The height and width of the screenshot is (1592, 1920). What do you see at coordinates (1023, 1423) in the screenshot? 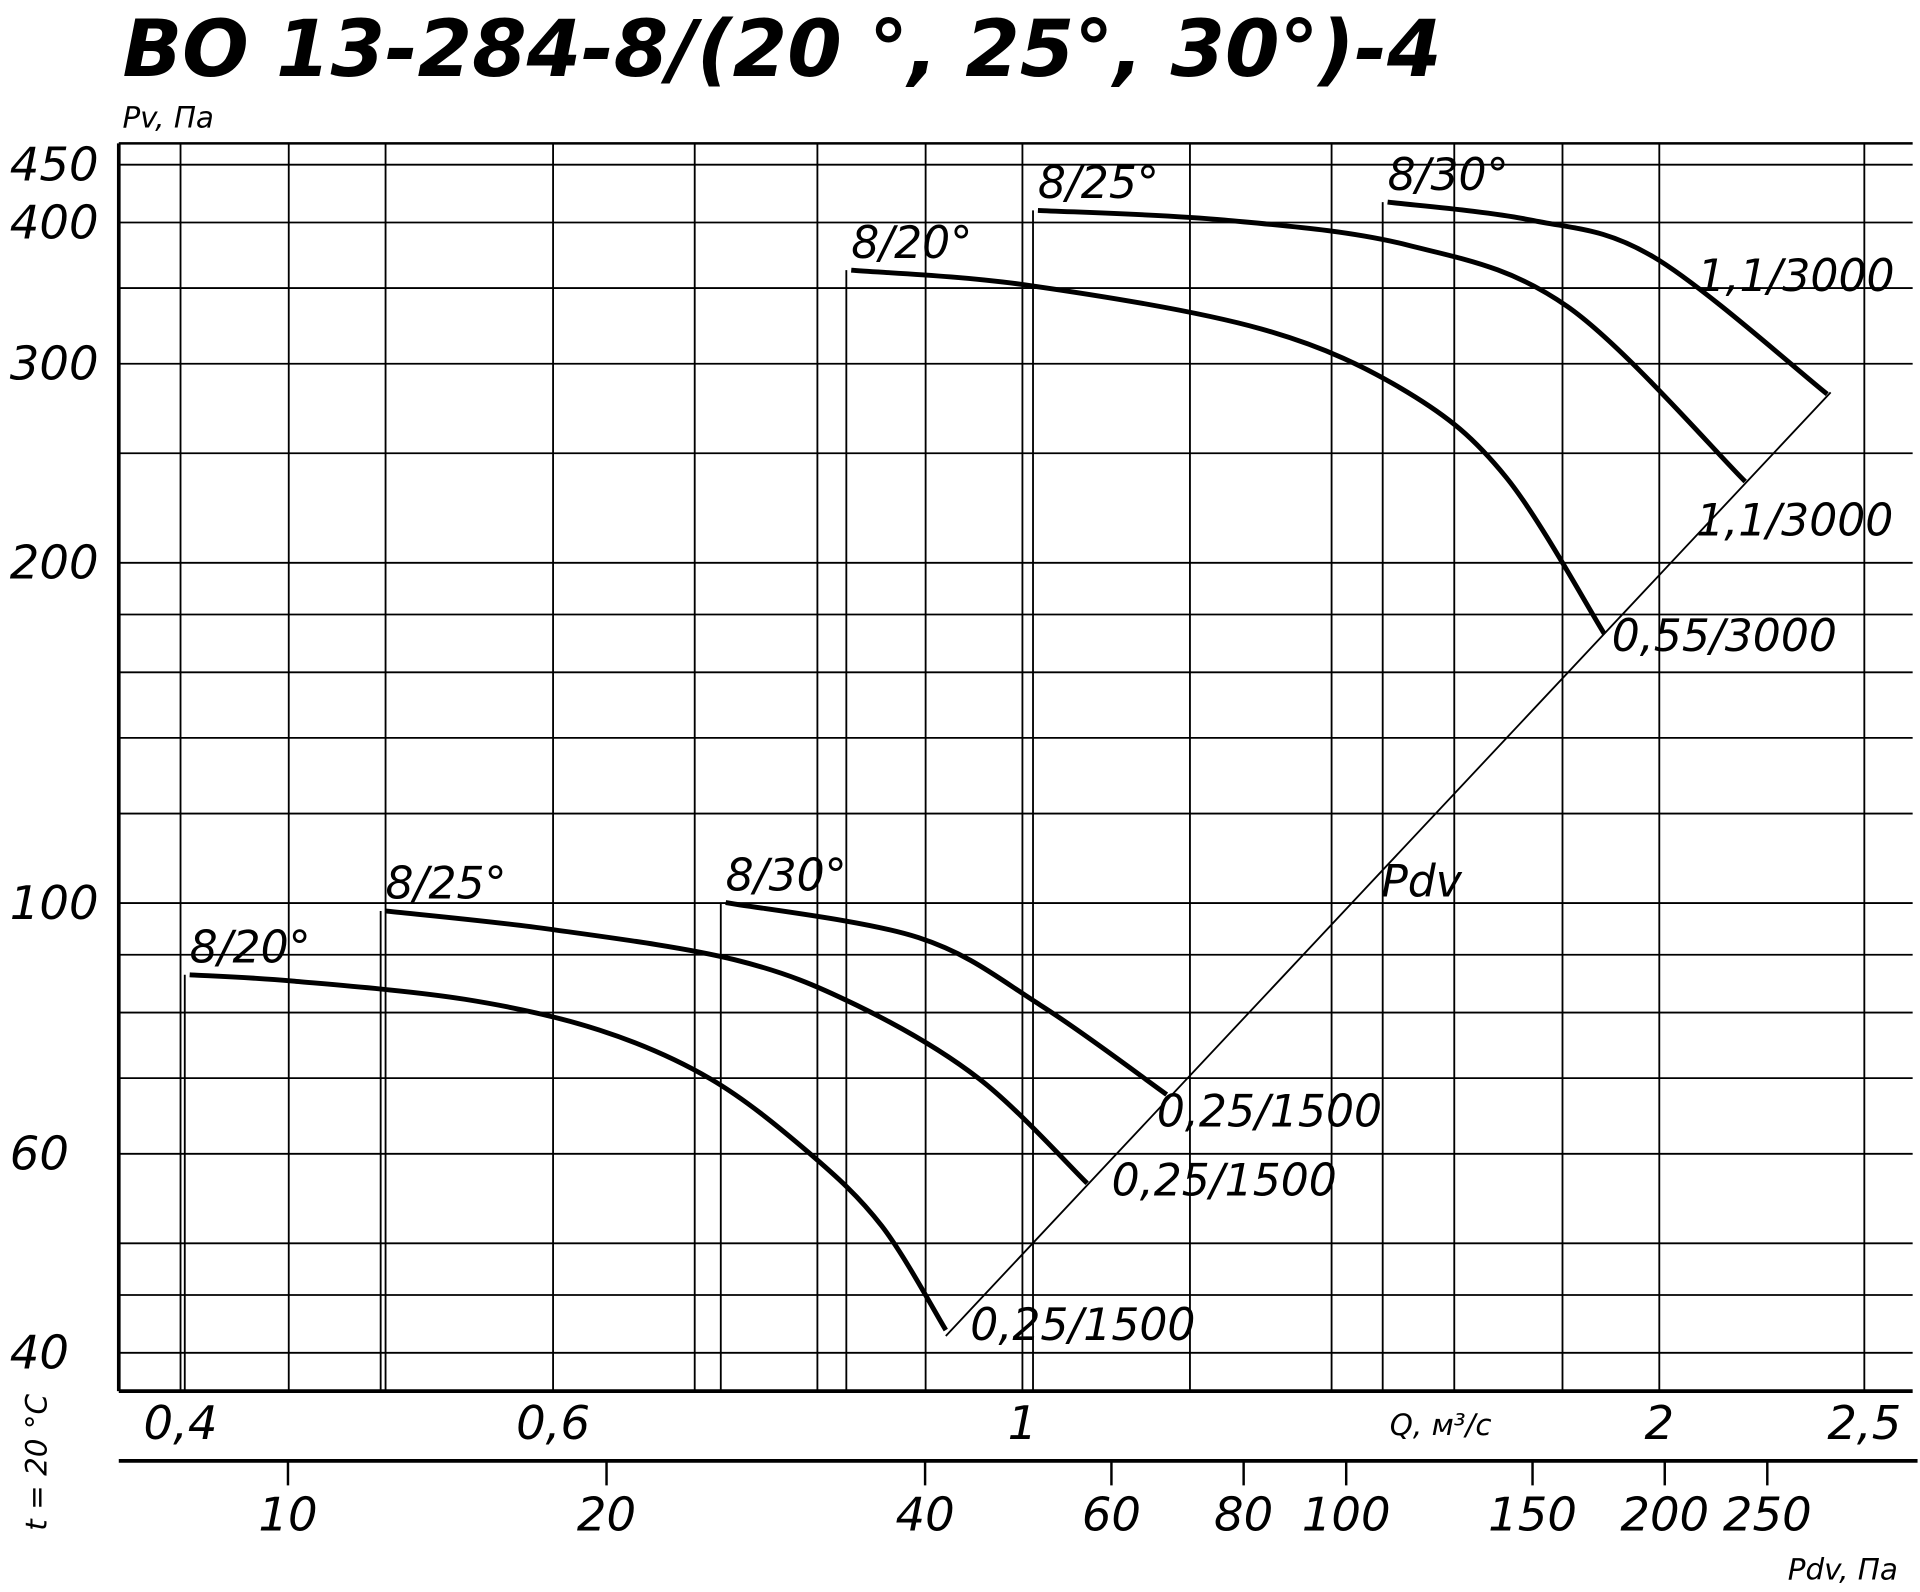
I see `x-tick-label: 1` at bounding box center [1023, 1423].